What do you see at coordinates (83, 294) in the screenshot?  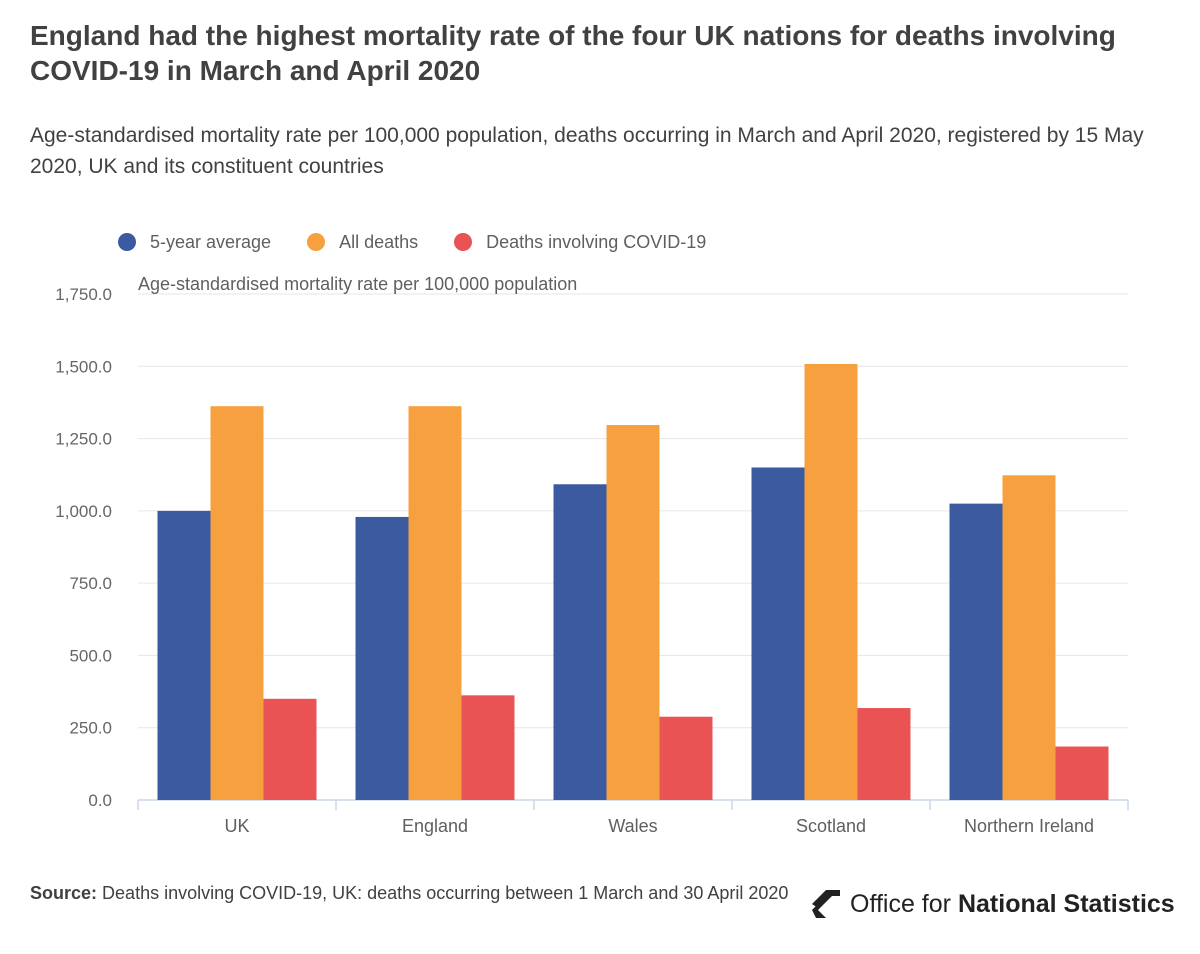 I see `y-tick-label: 1,750.0` at bounding box center [83, 294].